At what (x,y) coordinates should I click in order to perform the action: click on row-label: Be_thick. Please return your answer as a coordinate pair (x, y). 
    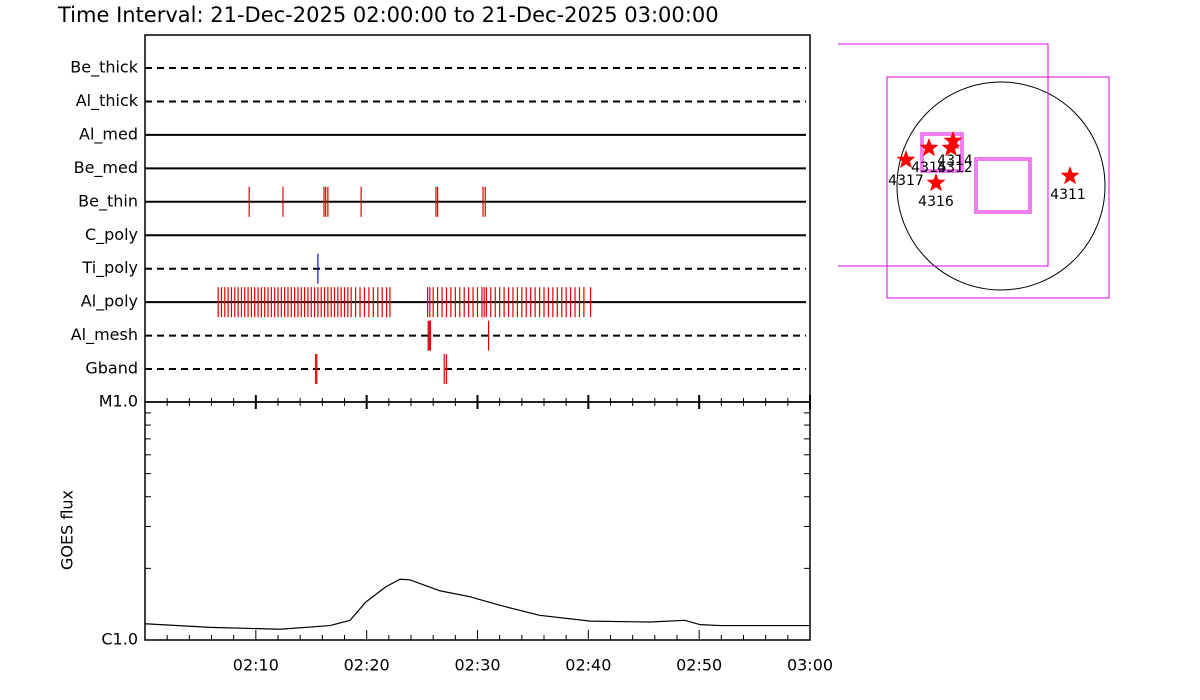
    Looking at the image, I should click on (104, 68).